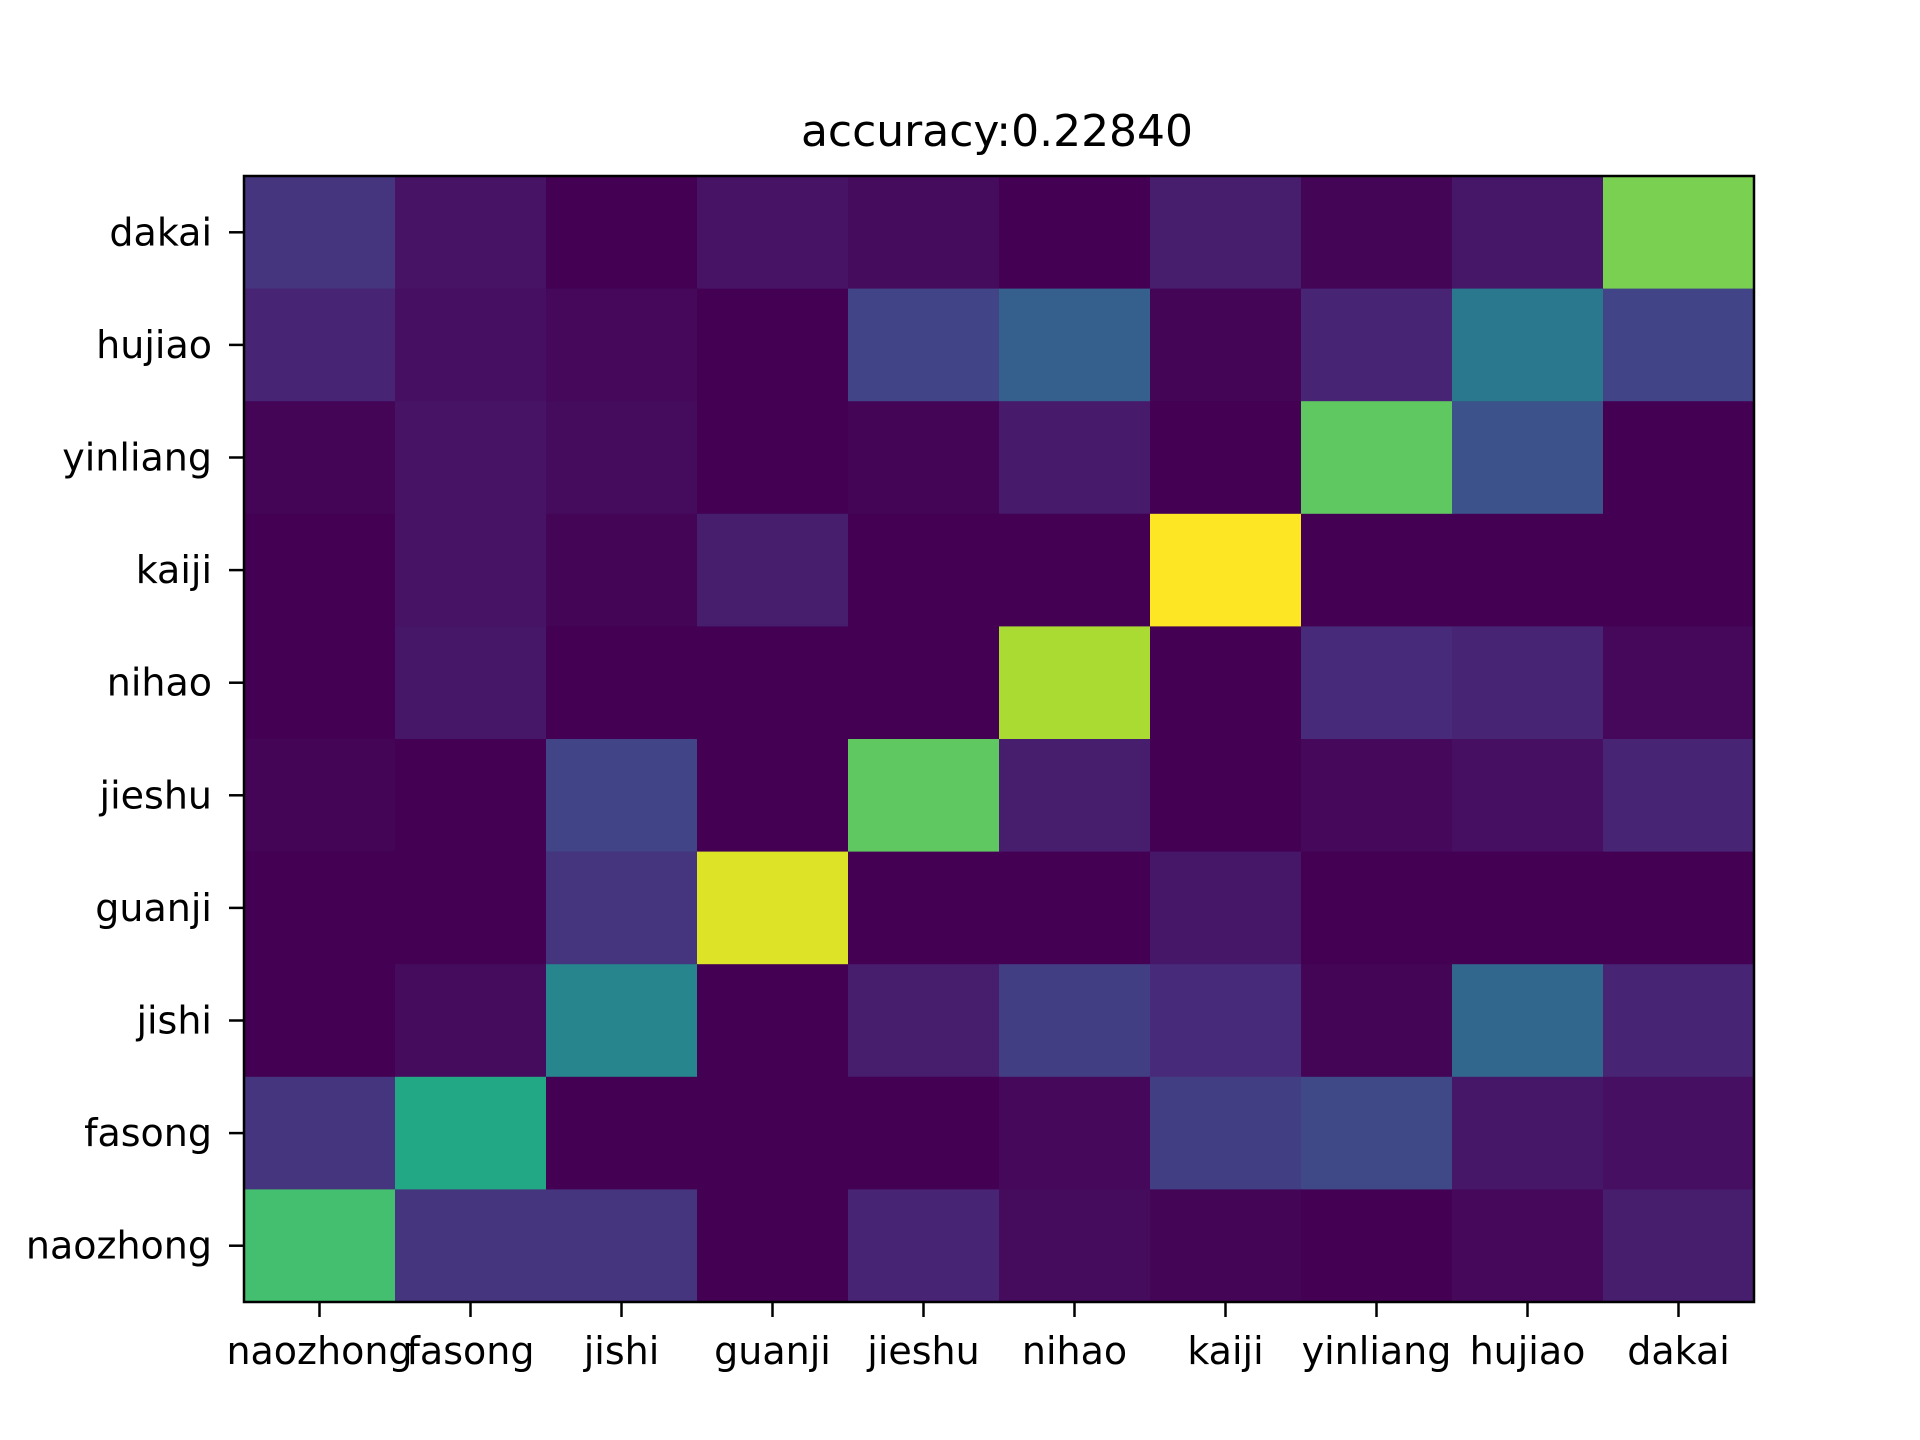 This screenshot has width=1920, height=1440. What do you see at coordinates (119, 1246) in the screenshot?
I see `y-tick-label: naozhong` at bounding box center [119, 1246].